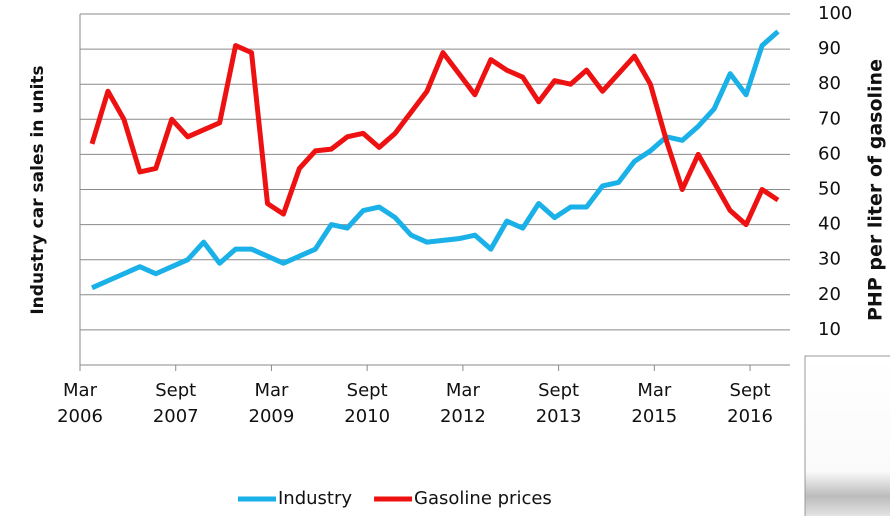  What do you see at coordinates (829, 294) in the screenshot?
I see `y-tick-label: 20` at bounding box center [829, 294].